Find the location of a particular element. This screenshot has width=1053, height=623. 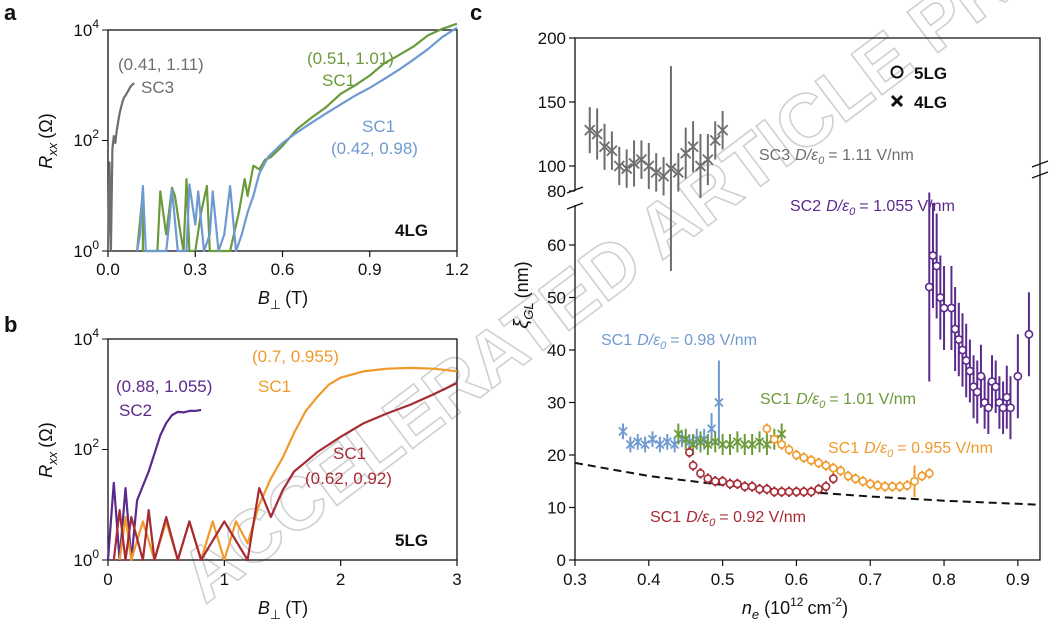

panel-c-ytick-top-0: 80 is located at coordinates (556, 191).